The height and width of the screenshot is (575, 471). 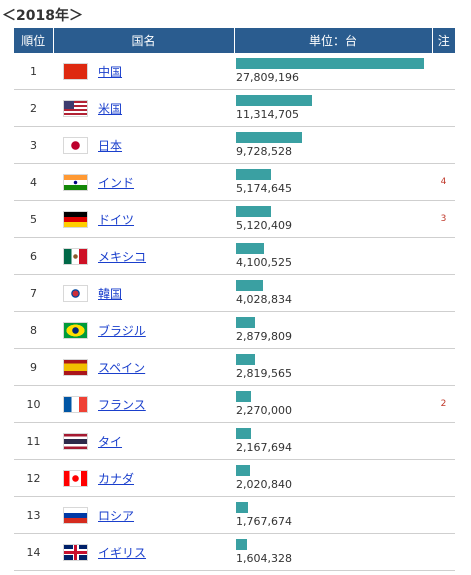 What do you see at coordinates (75, 108) in the screenshot?
I see `usa-flag-icon` at bounding box center [75, 108].